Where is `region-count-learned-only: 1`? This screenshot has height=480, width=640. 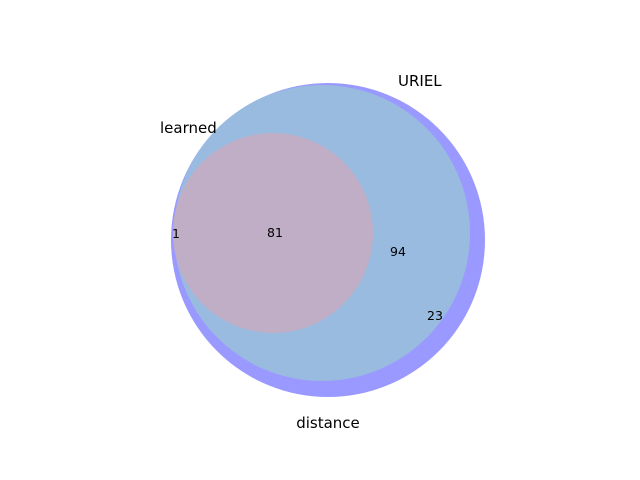 region-count-learned-only: 1 is located at coordinates (176, 233).